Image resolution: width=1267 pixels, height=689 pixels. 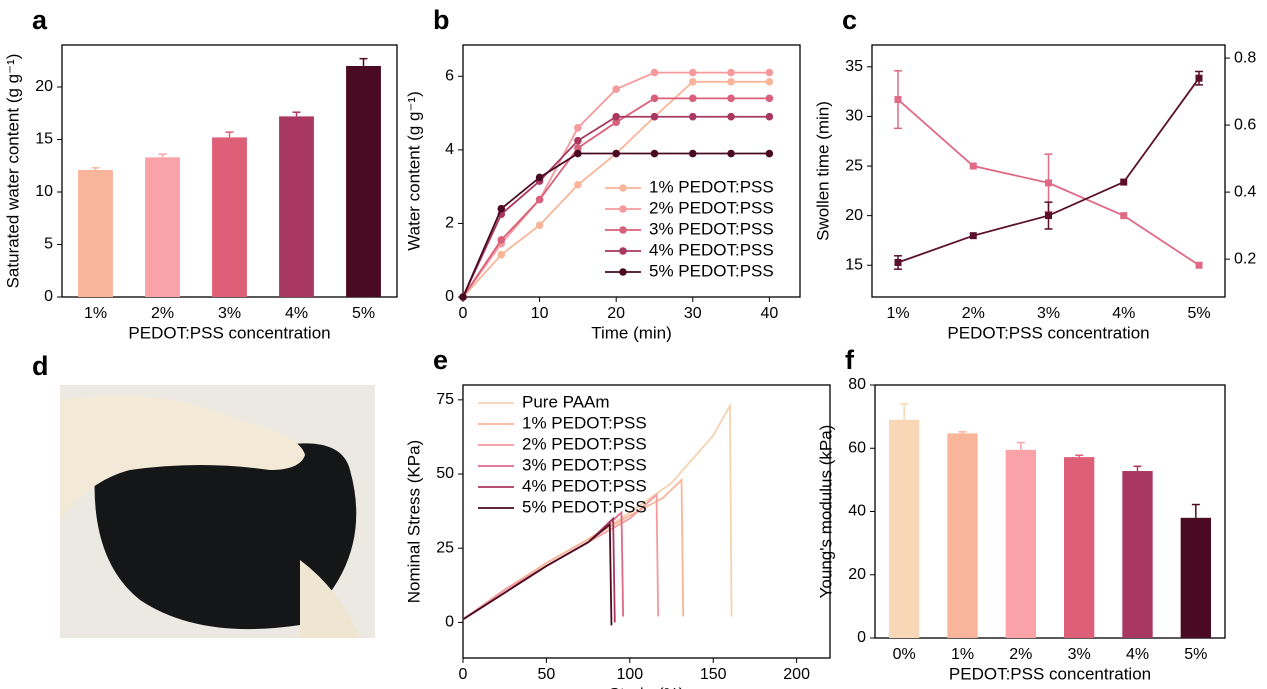 What do you see at coordinates (48, 244) in the screenshot?
I see `y-tick-label: 5` at bounding box center [48, 244].